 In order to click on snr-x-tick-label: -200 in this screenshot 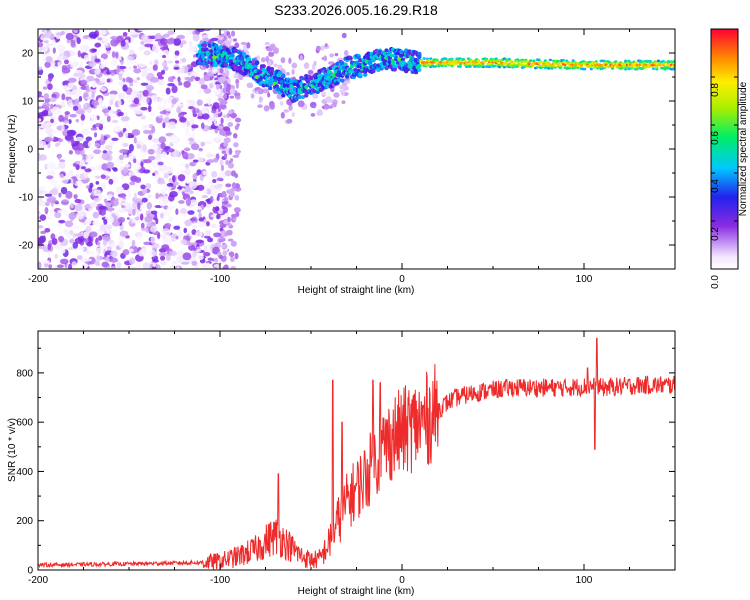, I will do `click(38, 580)`.